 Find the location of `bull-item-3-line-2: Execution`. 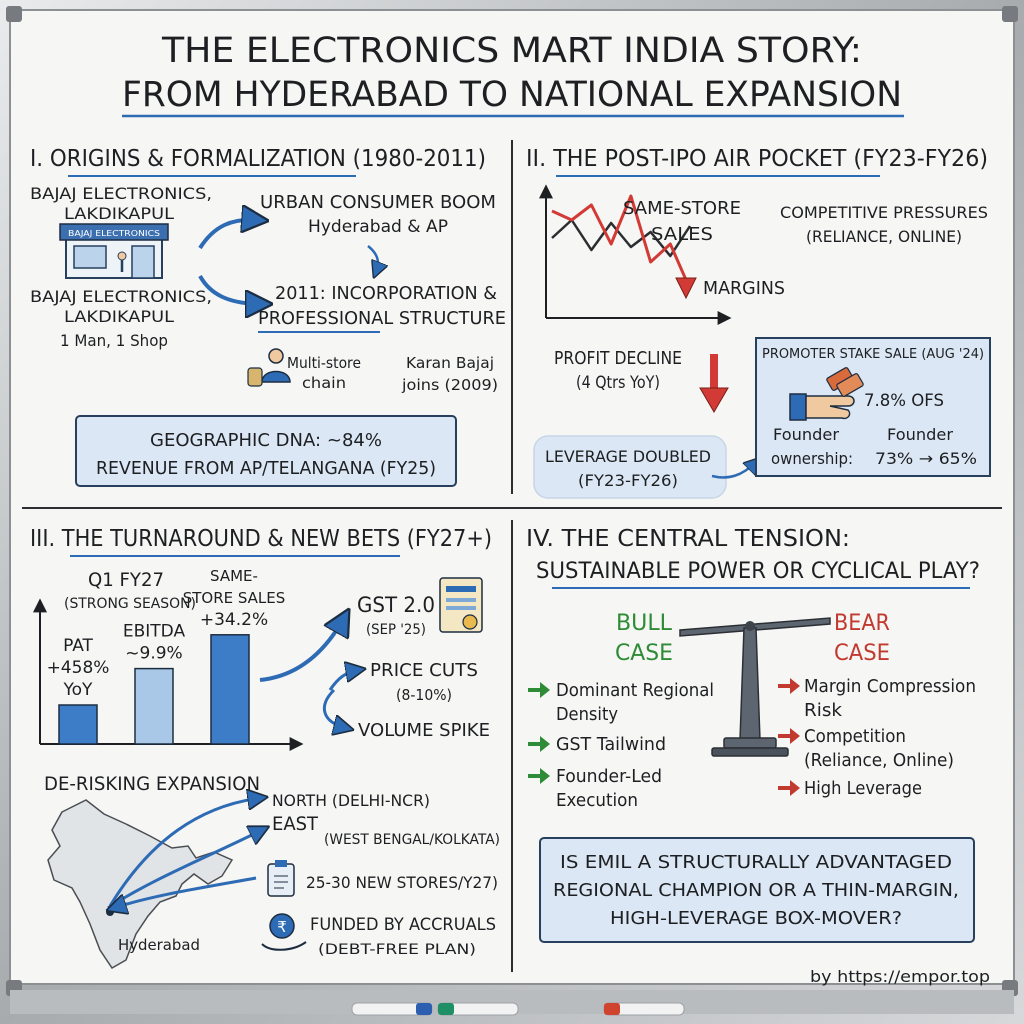

bull-item-3-line-2: Execution is located at coordinates (597, 800).